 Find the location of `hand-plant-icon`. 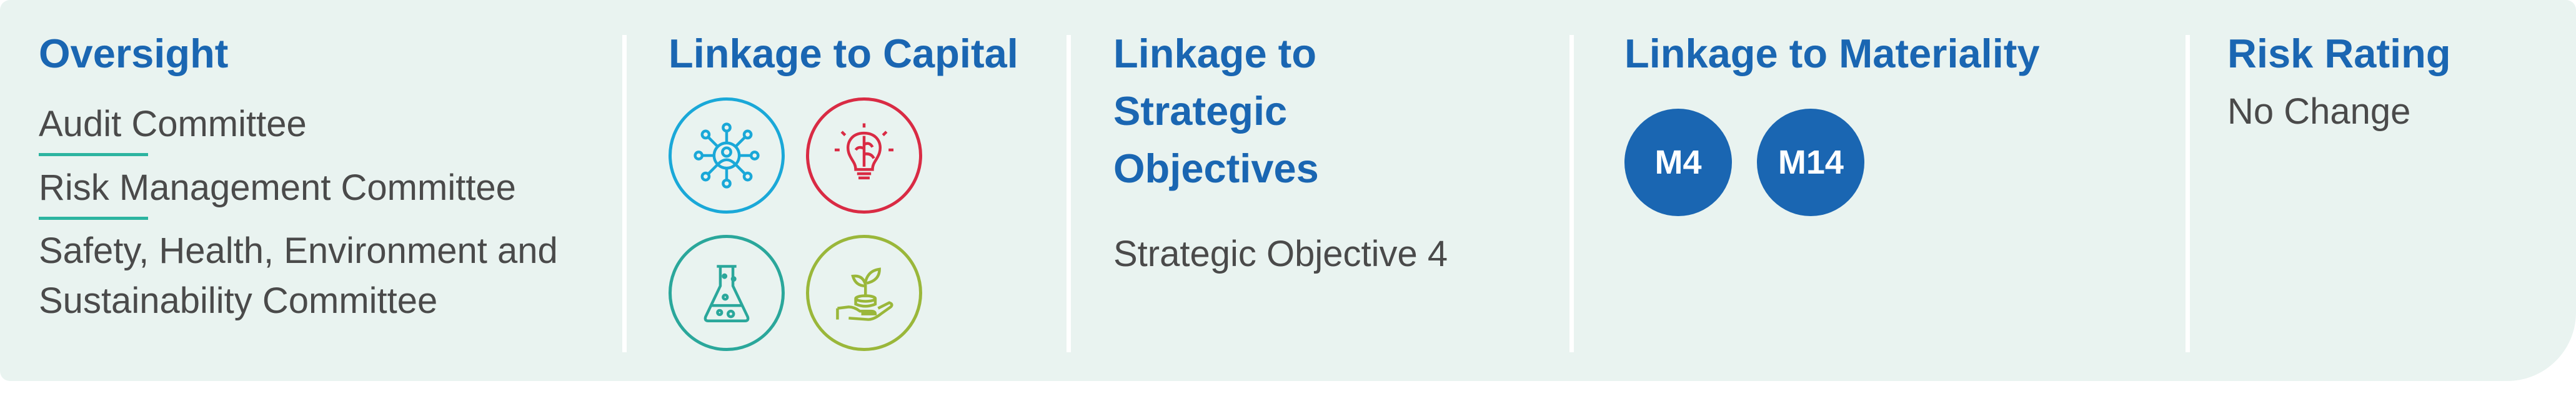

hand-plant-icon is located at coordinates (864, 293).